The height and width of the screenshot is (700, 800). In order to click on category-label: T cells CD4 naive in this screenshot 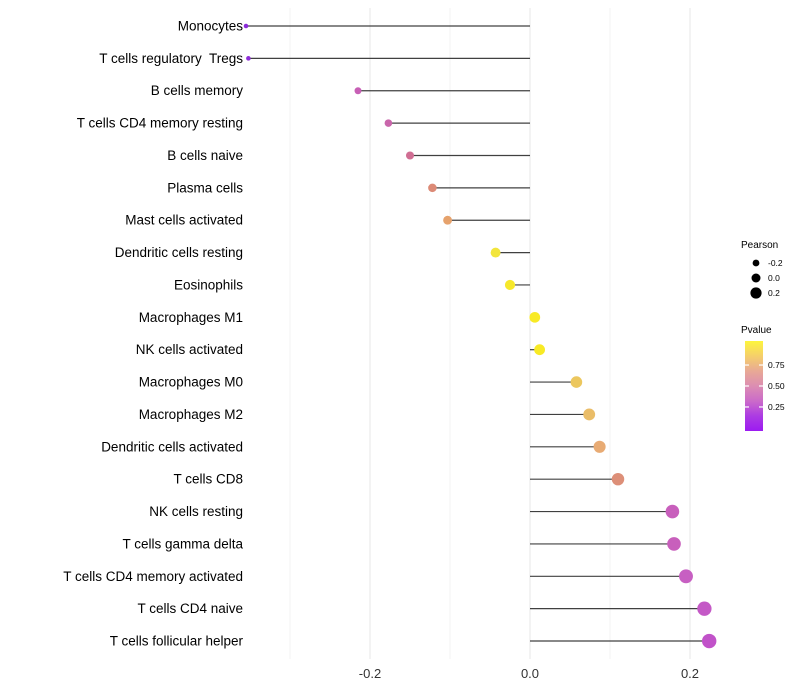, I will do `click(190, 608)`.